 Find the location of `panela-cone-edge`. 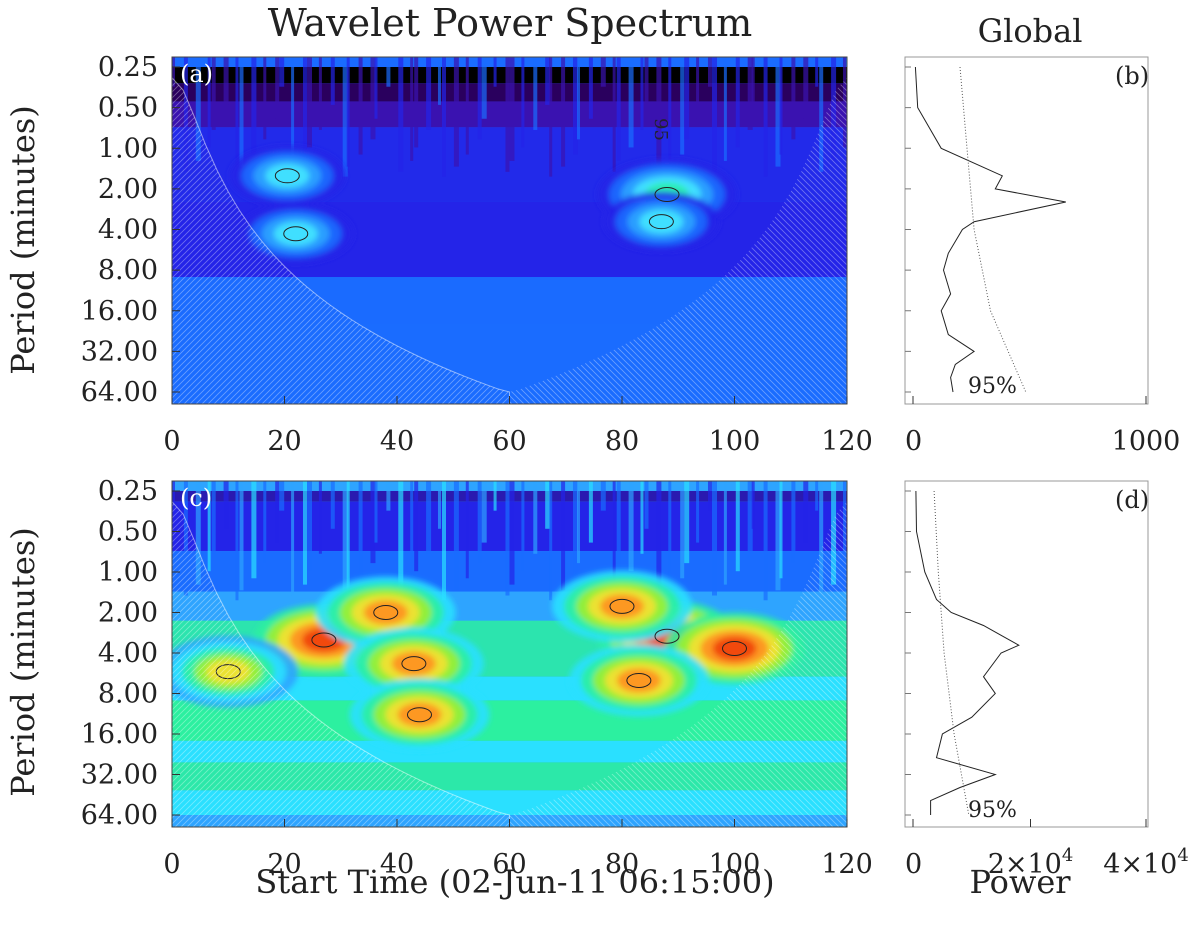

panela-cone-edge is located at coordinates (341, 240).